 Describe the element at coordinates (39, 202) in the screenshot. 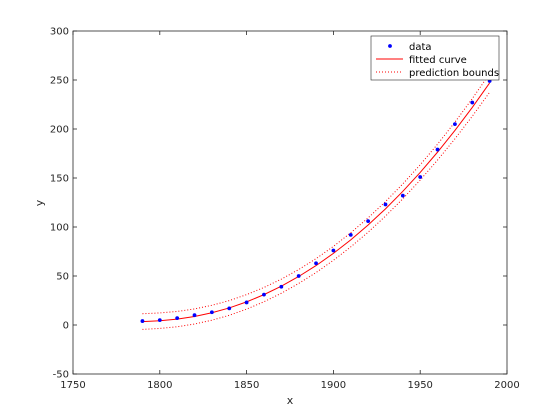

I see `y-axis-label: y` at that location.